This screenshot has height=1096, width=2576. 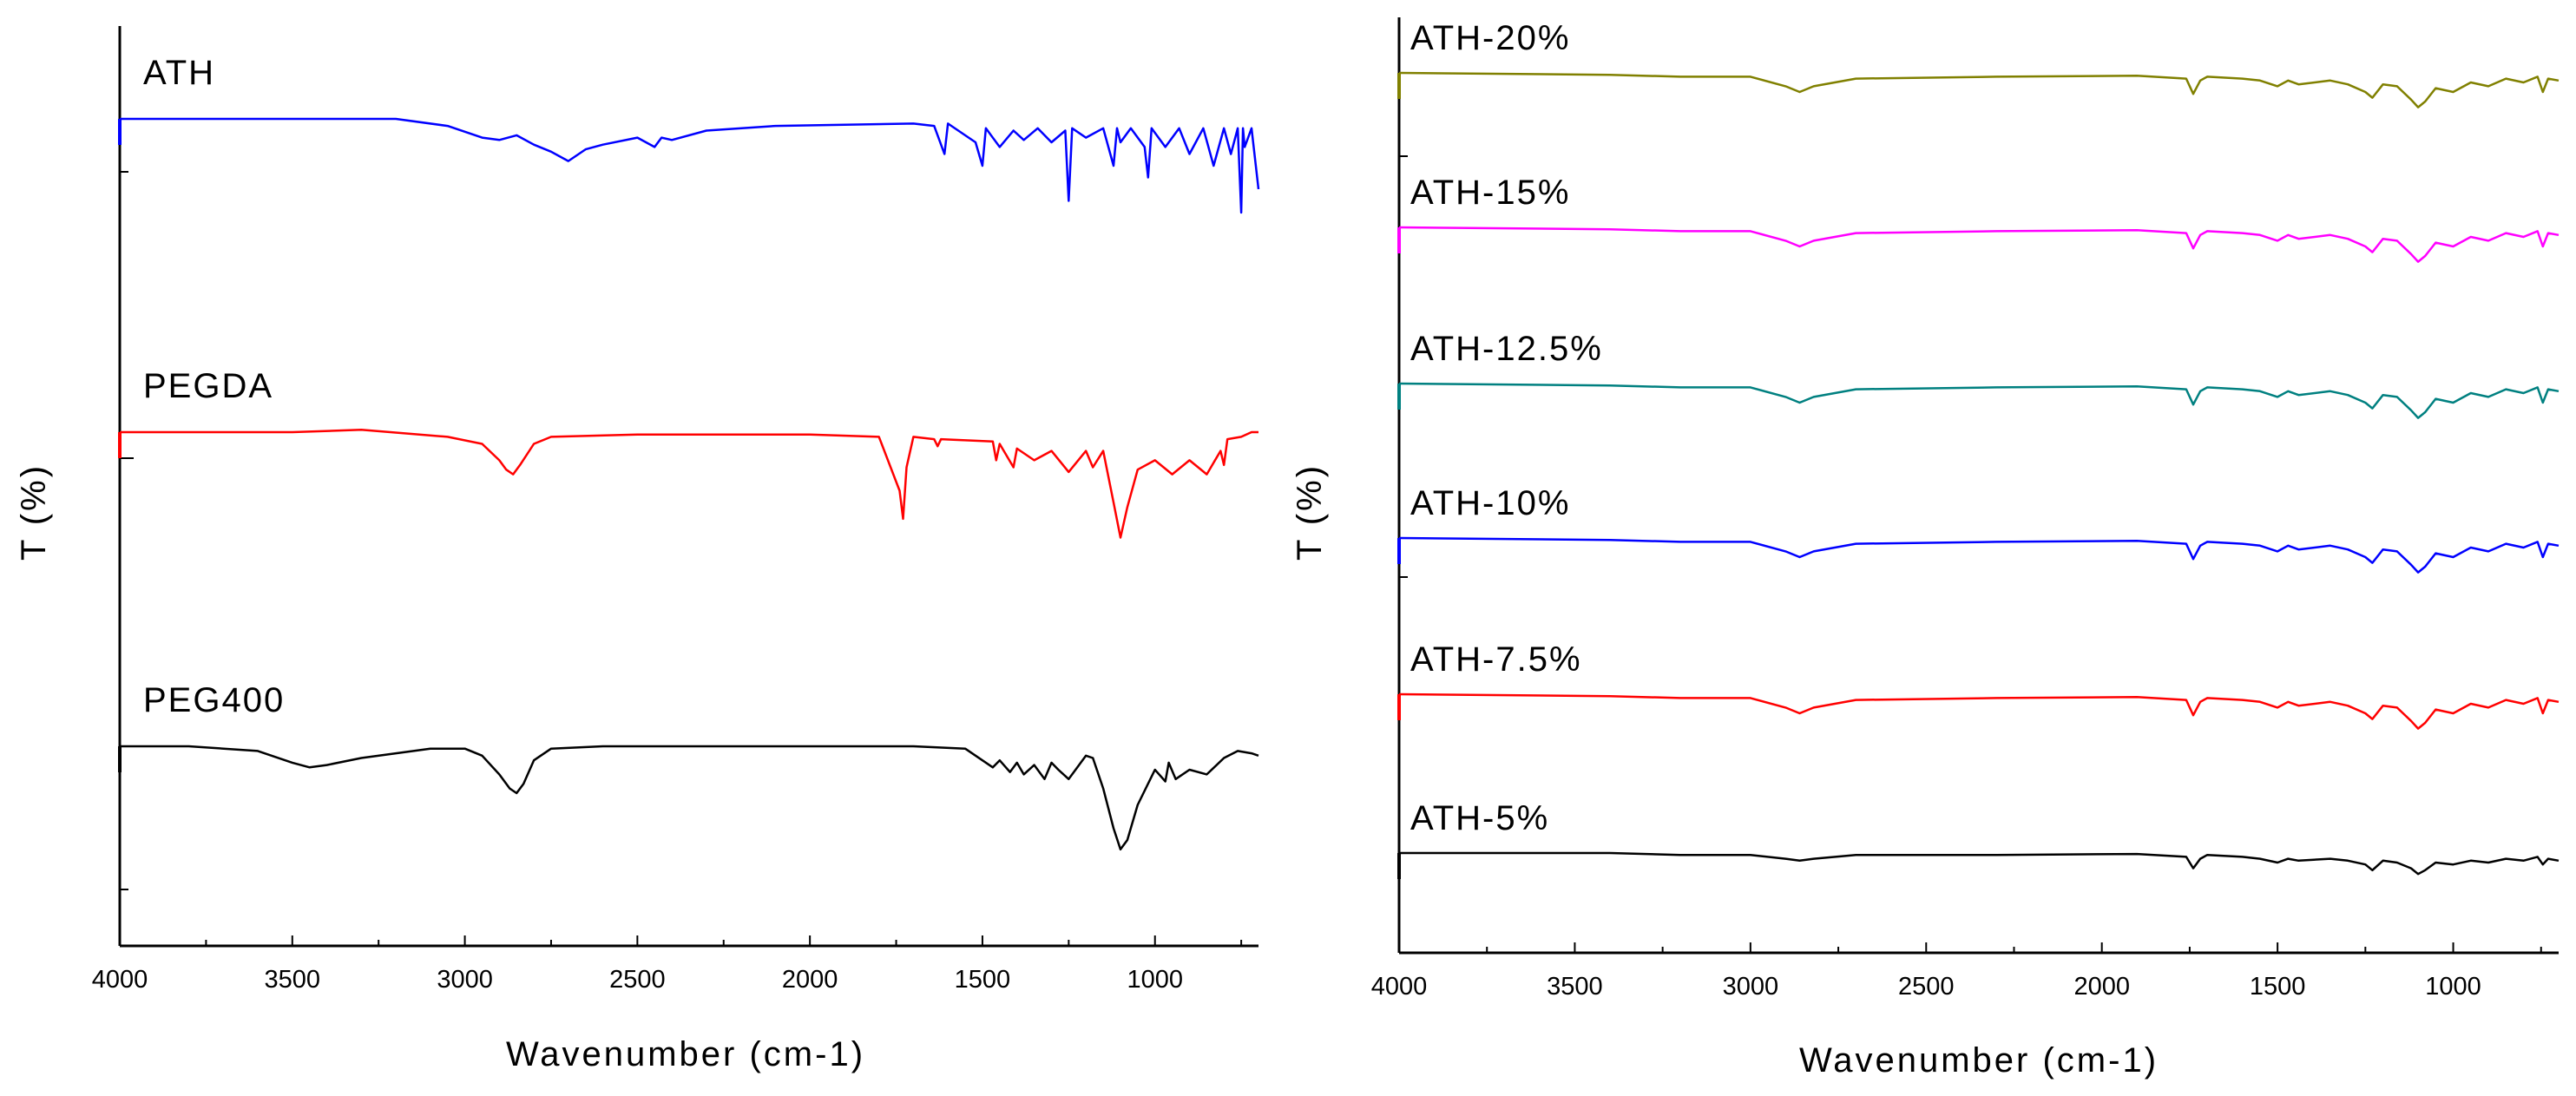 I want to click on series-label: PEGDA, so click(x=208, y=386).